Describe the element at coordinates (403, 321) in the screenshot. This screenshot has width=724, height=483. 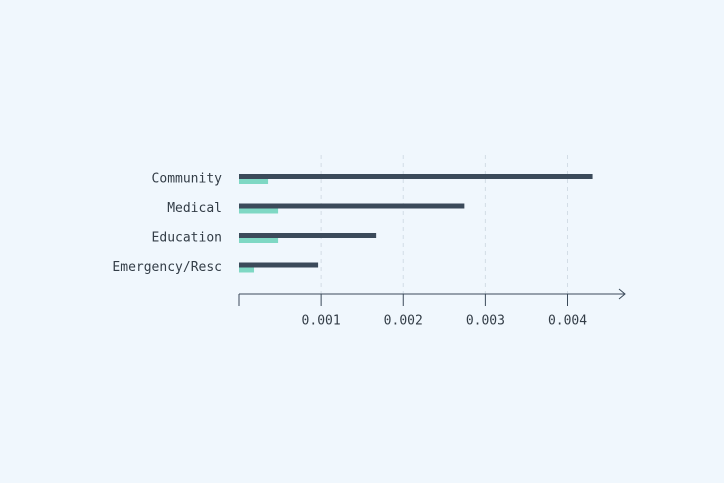
I see `x-tick-label: 0.002` at that location.